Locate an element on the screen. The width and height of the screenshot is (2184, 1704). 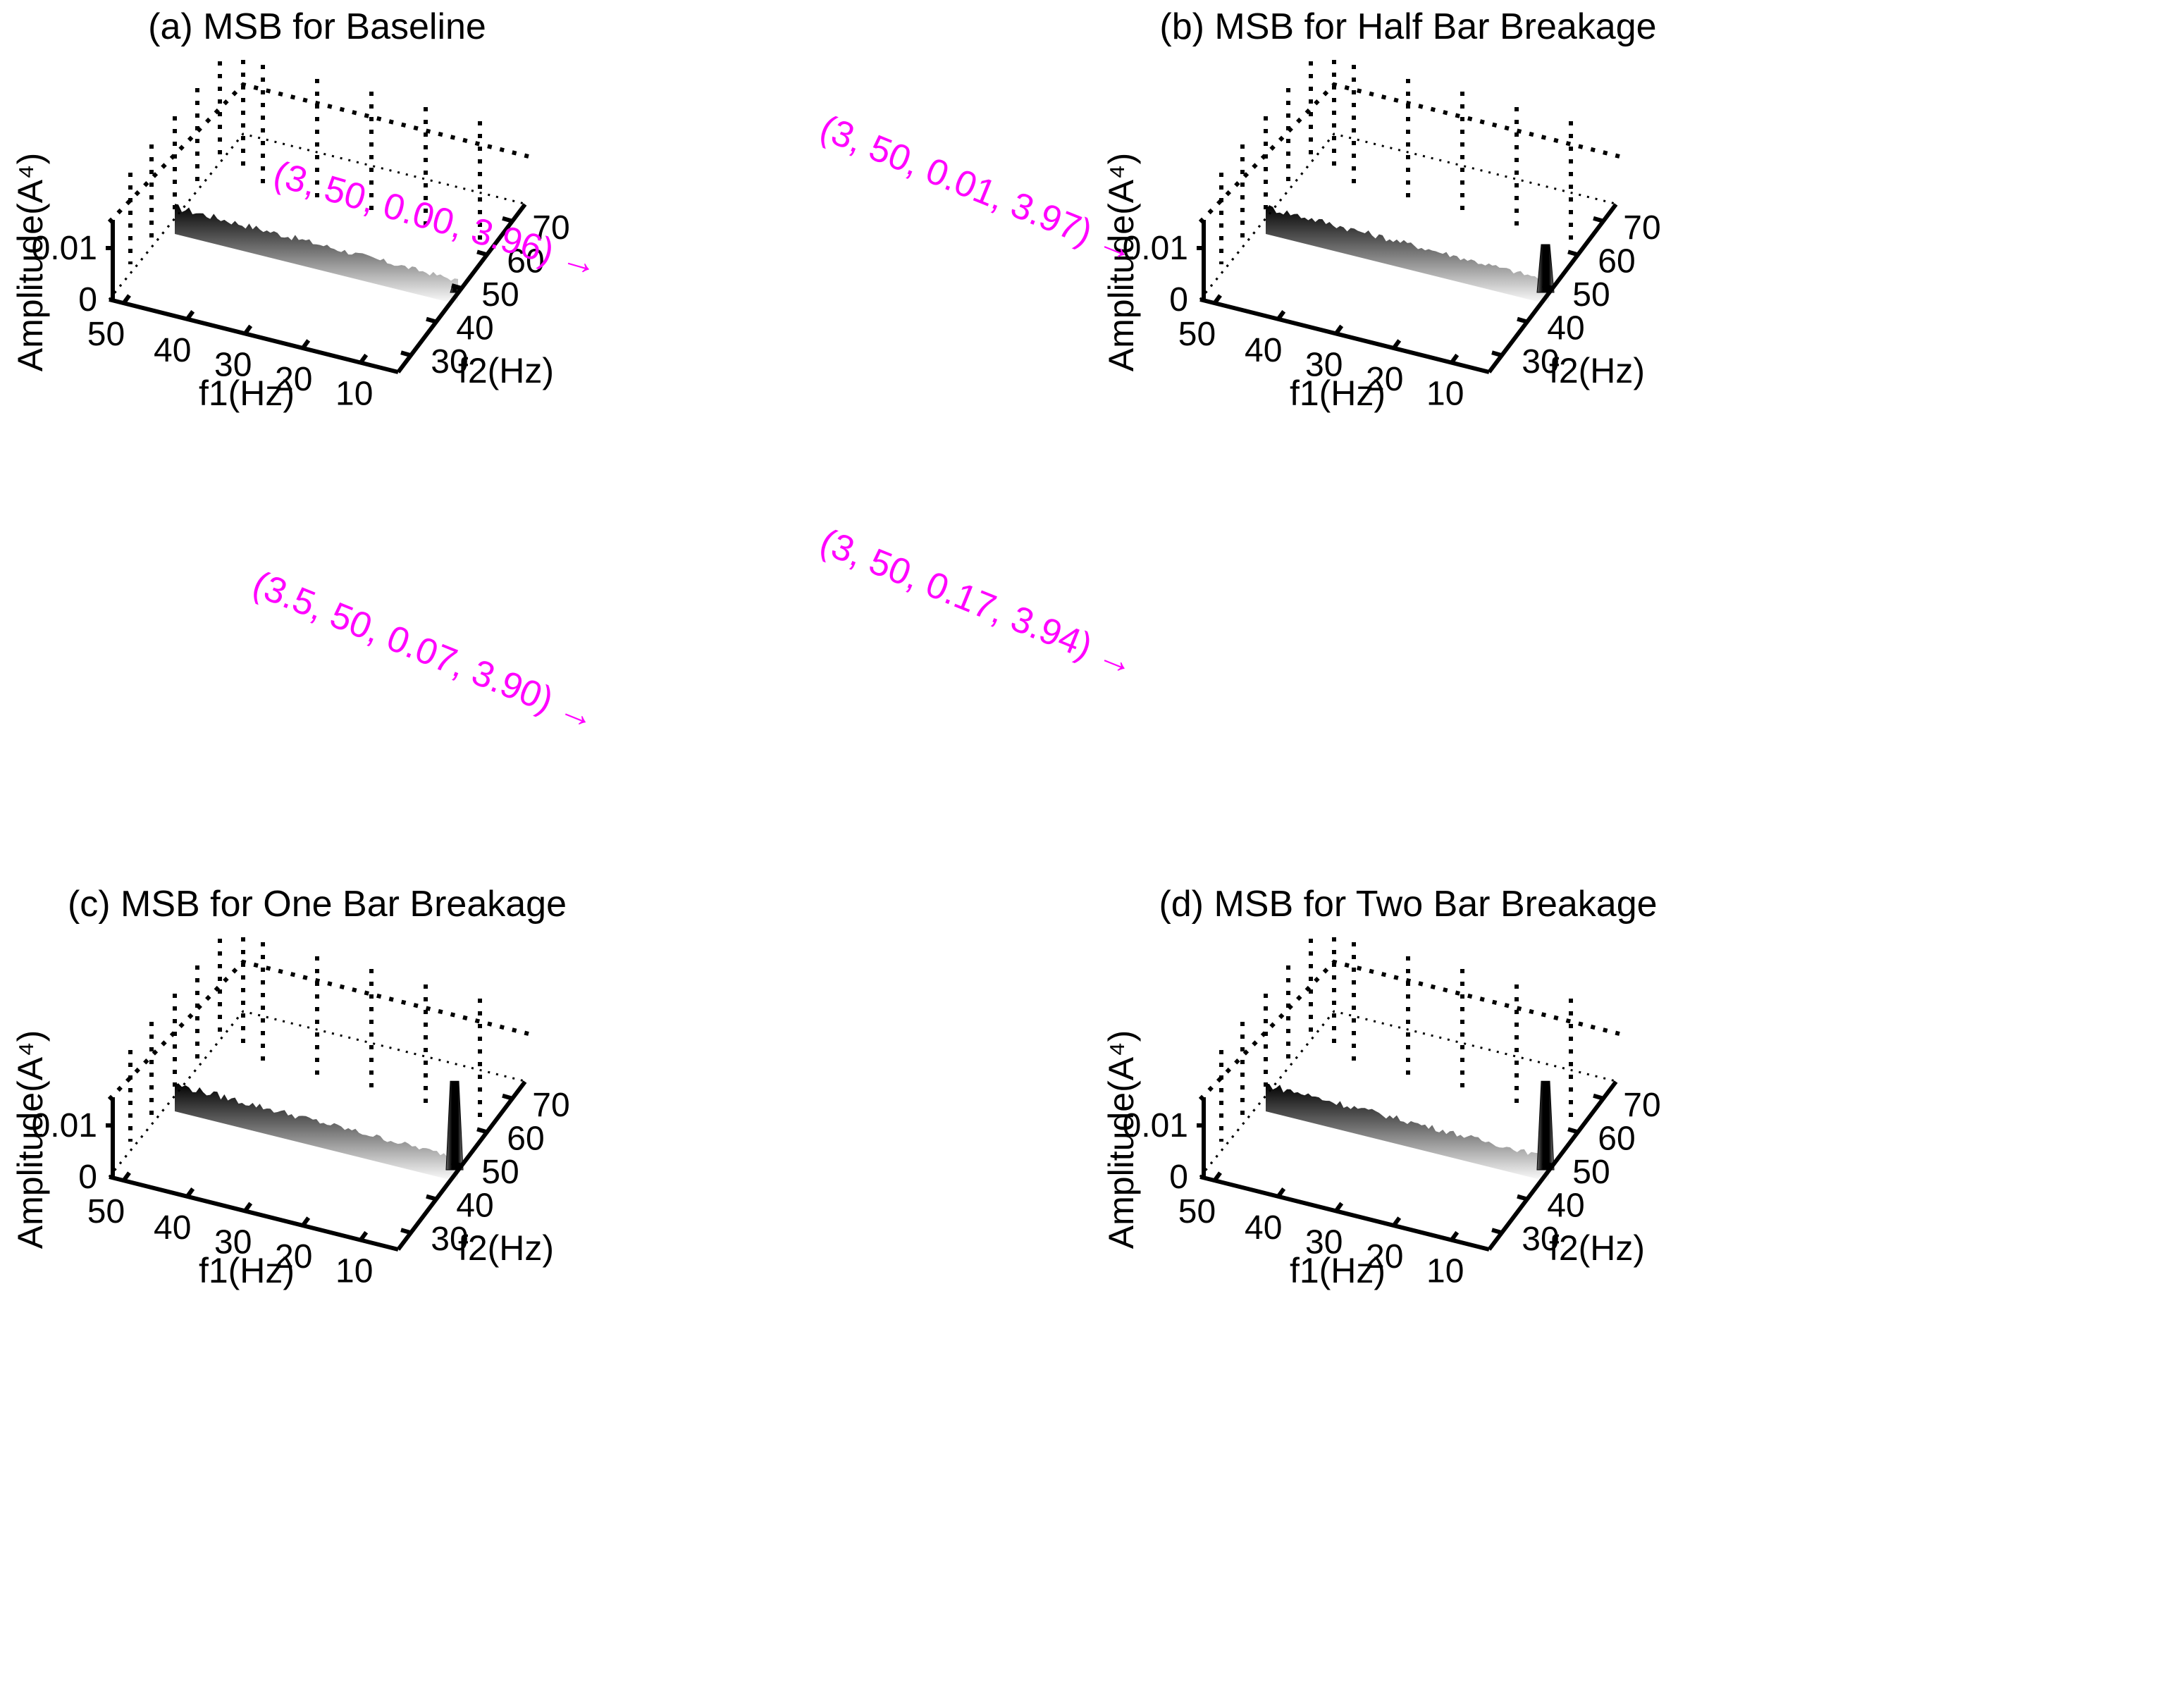
peak-annotation: (3.5, 50, 0.07, 3.90) → is located at coordinates (425, 651).